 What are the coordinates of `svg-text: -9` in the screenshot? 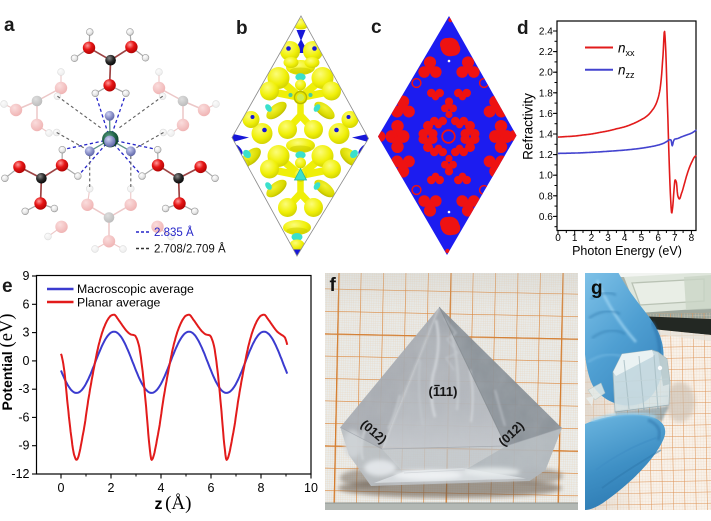 It's located at (23, 446).